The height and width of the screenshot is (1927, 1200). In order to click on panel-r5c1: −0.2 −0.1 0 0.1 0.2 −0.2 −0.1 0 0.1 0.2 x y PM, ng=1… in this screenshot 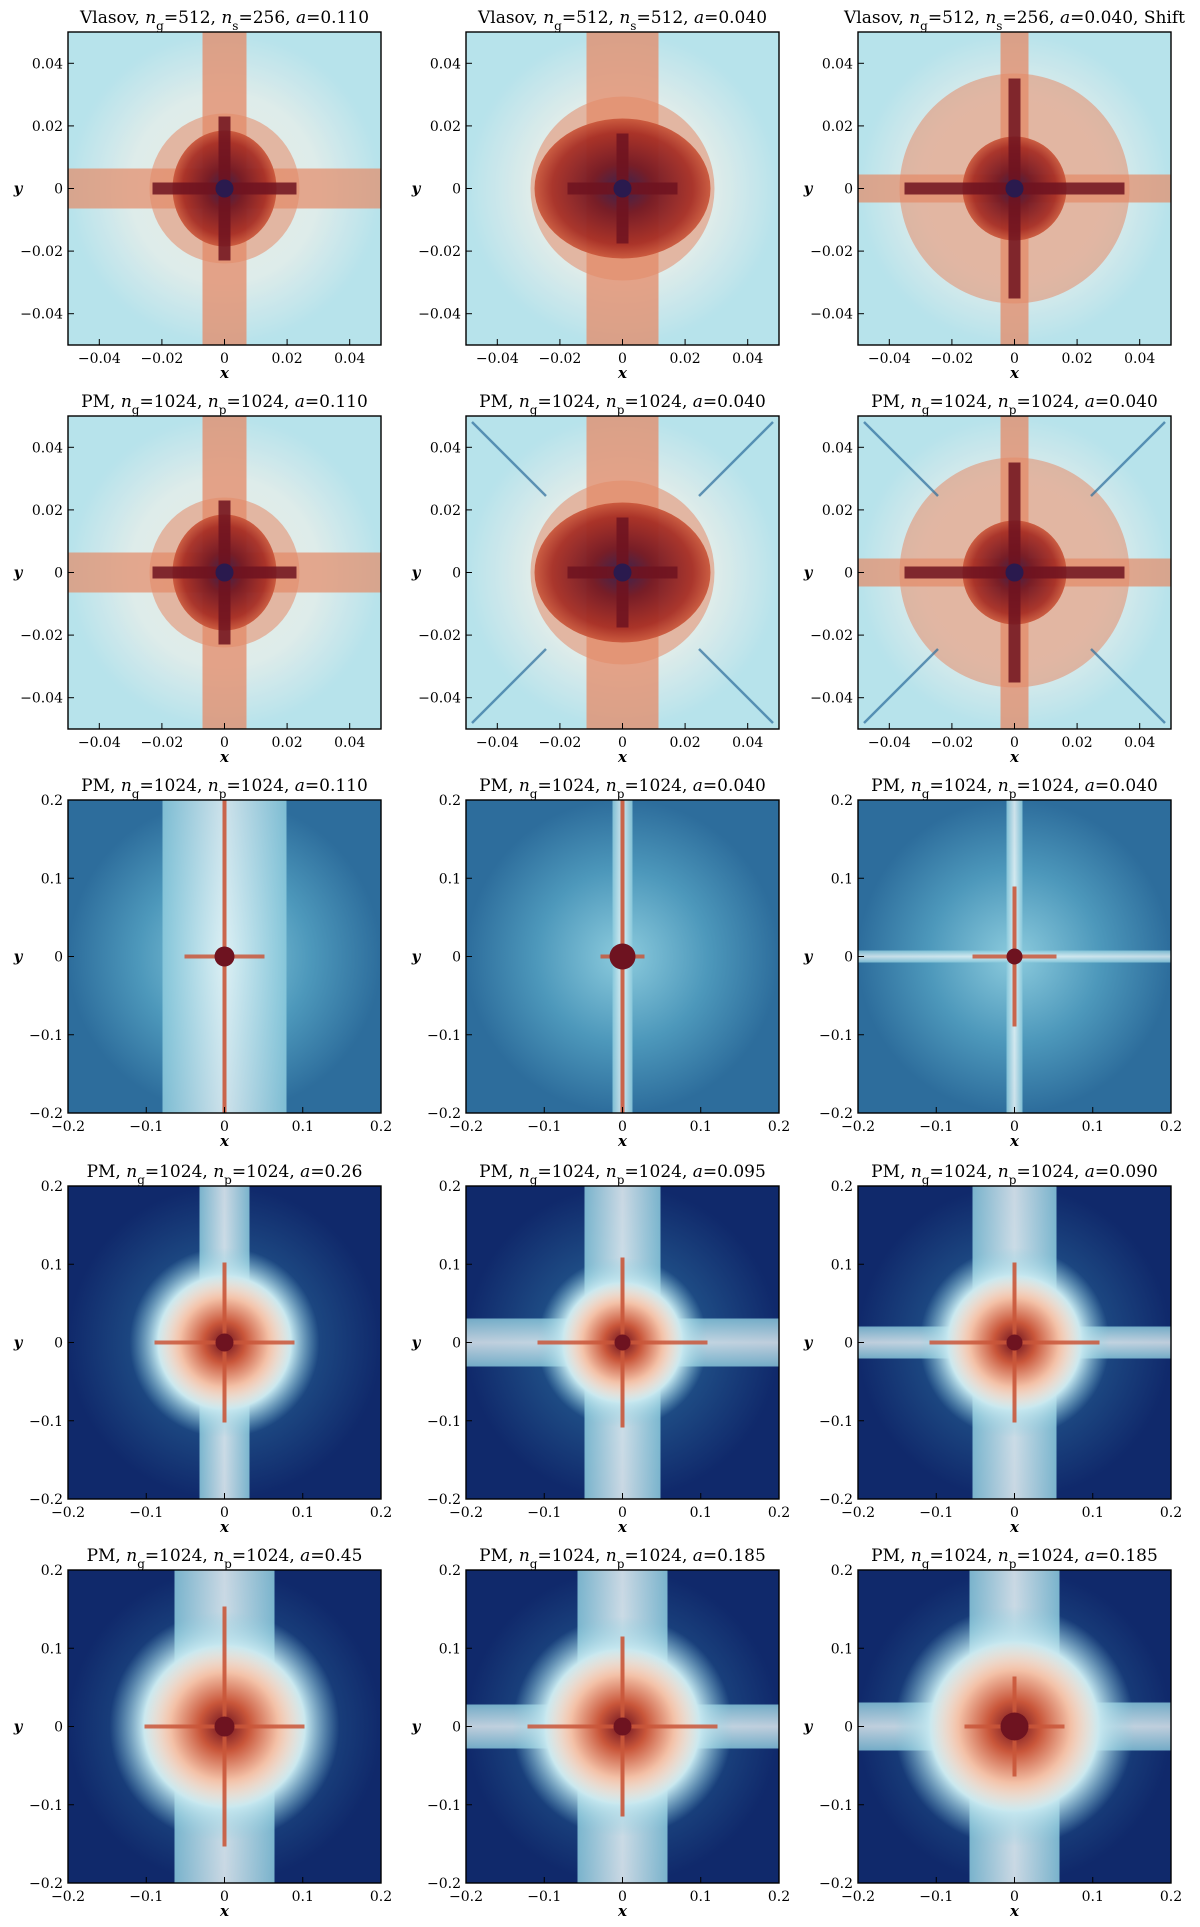, I will do `click(202, 1733)`.